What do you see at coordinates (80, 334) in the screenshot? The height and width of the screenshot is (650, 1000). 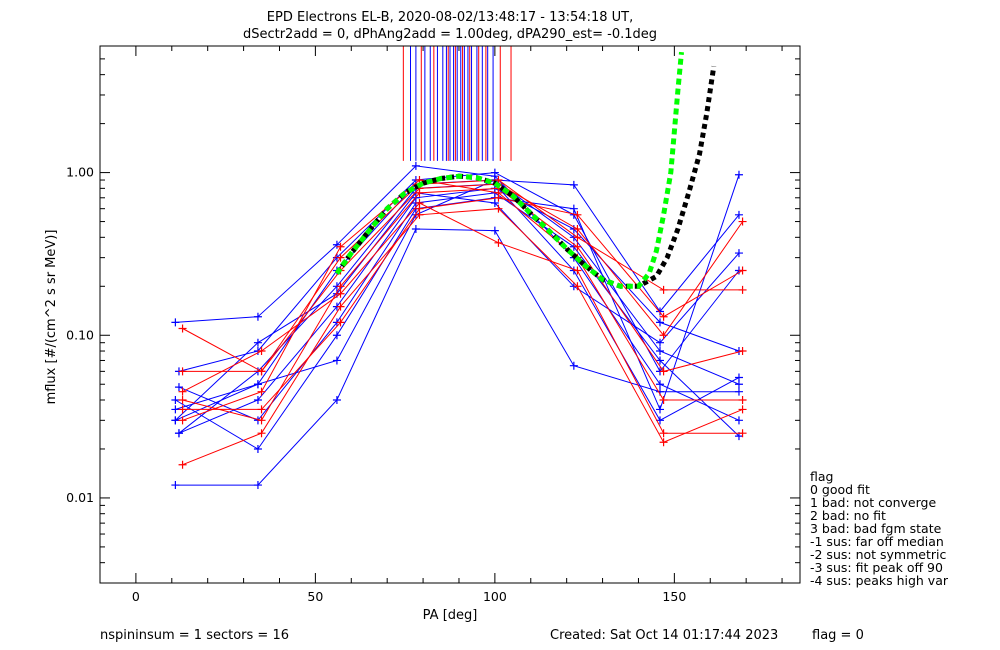 I see `y-tick-label-1: 0.10` at bounding box center [80, 334].